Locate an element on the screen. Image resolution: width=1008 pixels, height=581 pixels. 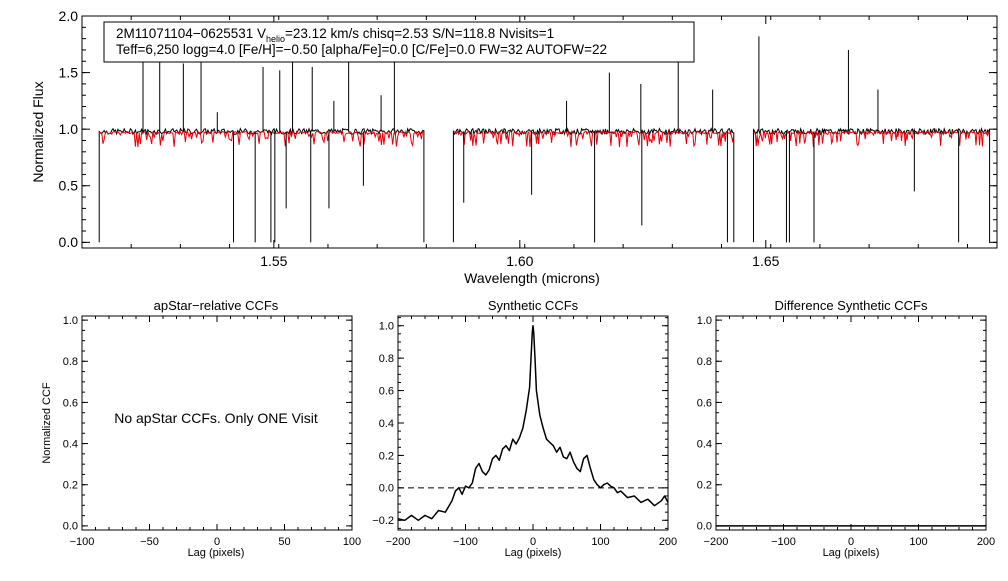
synthetic-ccf-xtick-label: −200 is located at coordinates (398, 542).